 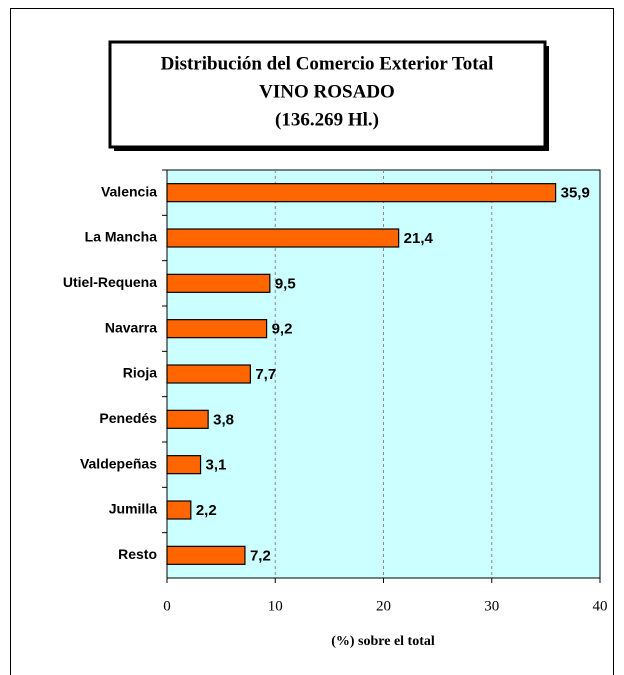 What do you see at coordinates (121, 237) in the screenshot?
I see `y-tick-label: La Mancha` at bounding box center [121, 237].